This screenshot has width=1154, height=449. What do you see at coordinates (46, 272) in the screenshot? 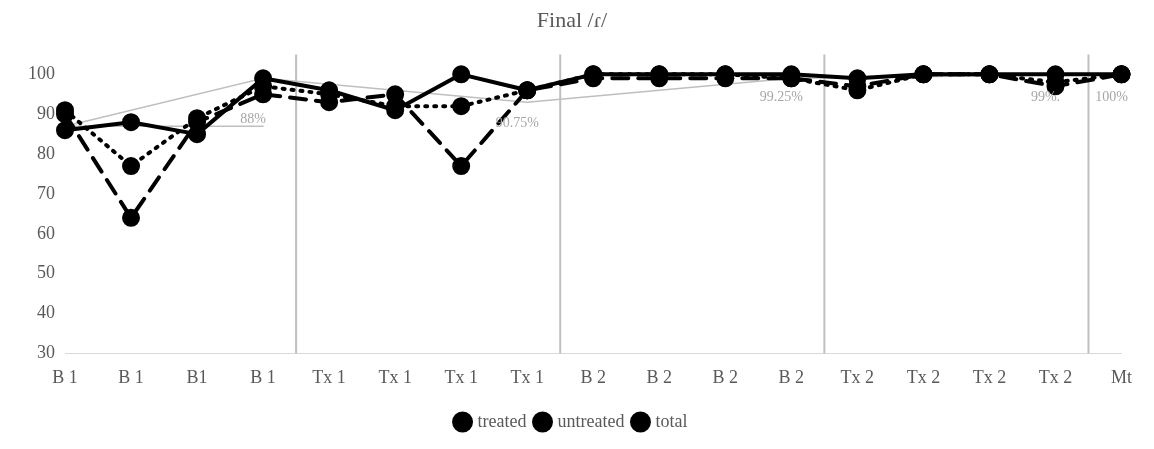
I see `y-tick-label: 50` at bounding box center [46, 272].